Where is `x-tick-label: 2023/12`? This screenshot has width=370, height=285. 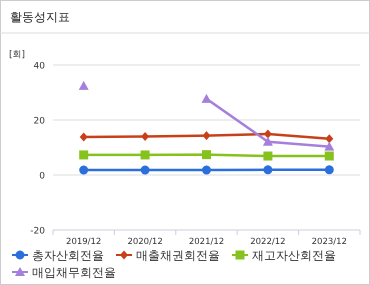 x-tick-label: 2023/12 is located at coordinates (329, 242).